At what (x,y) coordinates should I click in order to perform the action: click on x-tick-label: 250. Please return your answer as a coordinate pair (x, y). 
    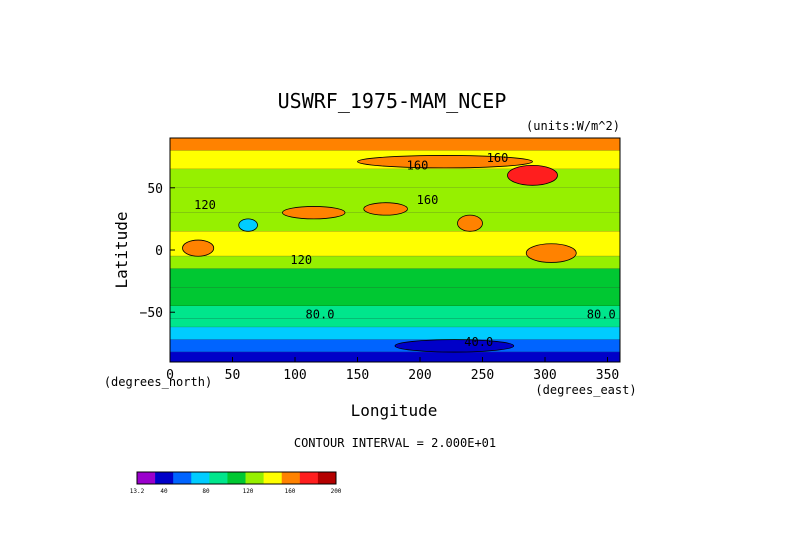
    Looking at the image, I should click on (482, 375).